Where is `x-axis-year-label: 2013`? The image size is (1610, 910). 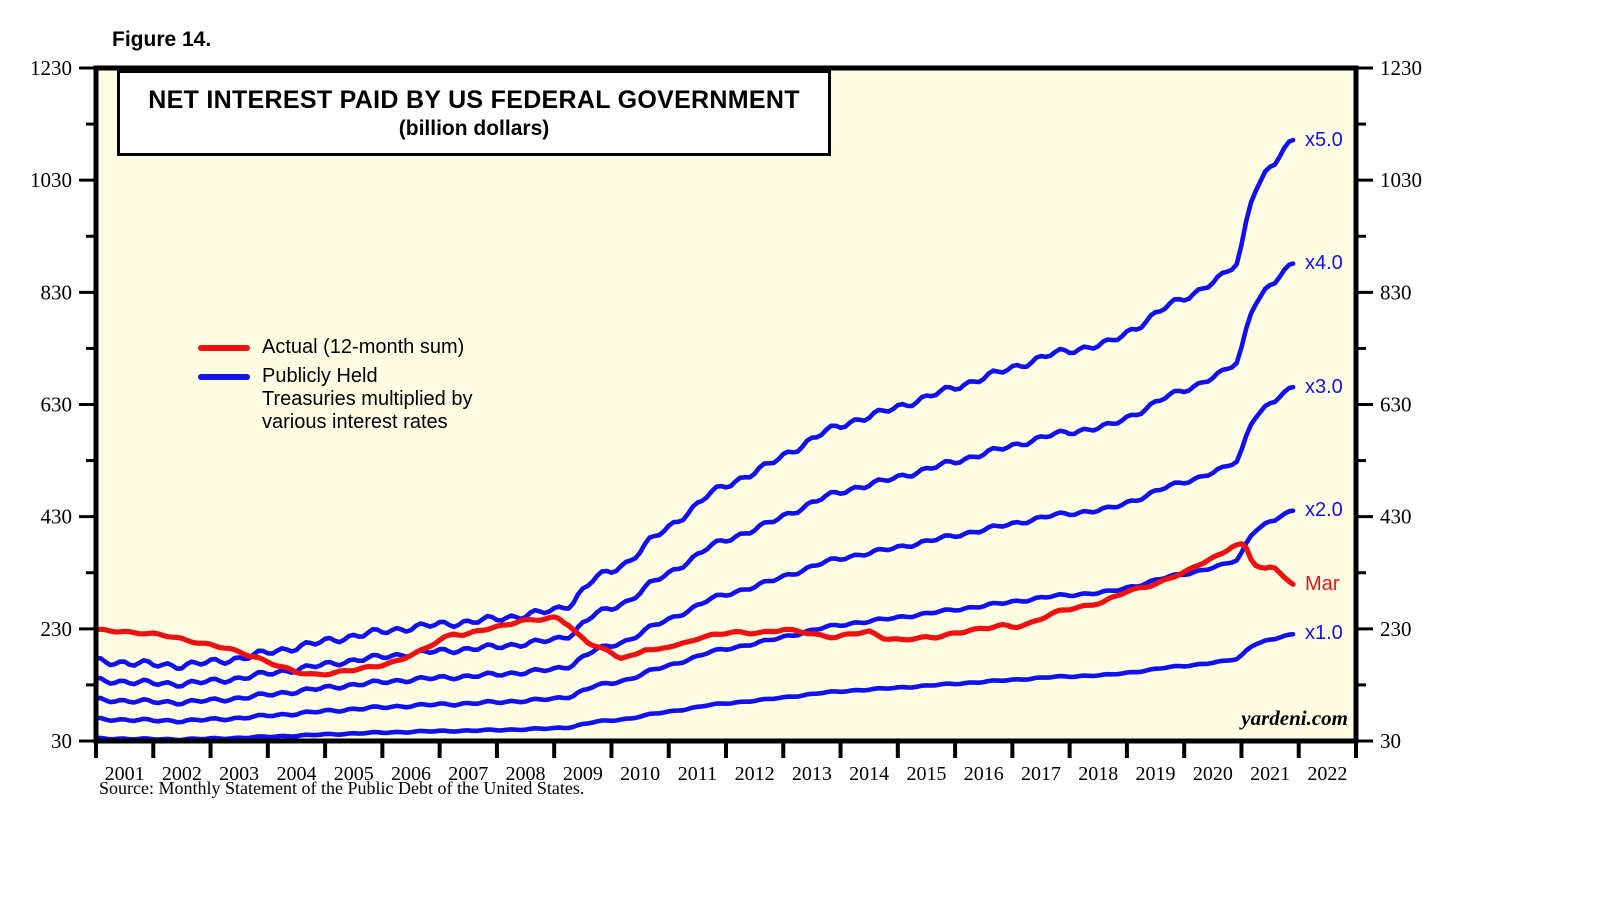 x-axis-year-label: 2013 is located at coordinates (812, 774).